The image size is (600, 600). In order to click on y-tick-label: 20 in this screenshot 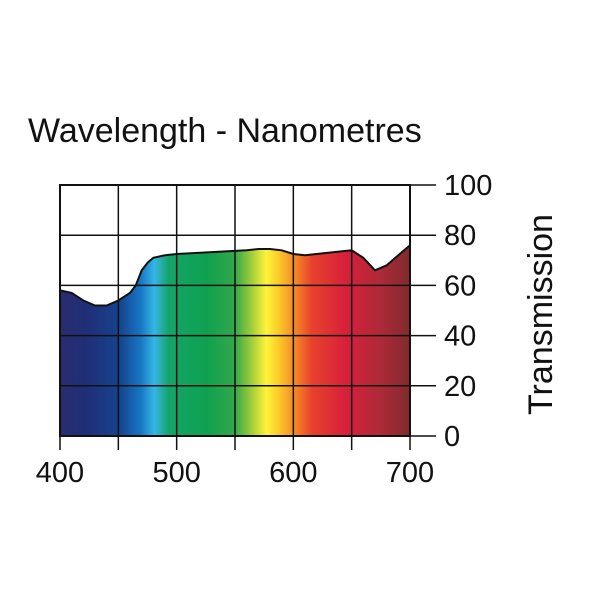, I will do `click(460, 387)`.